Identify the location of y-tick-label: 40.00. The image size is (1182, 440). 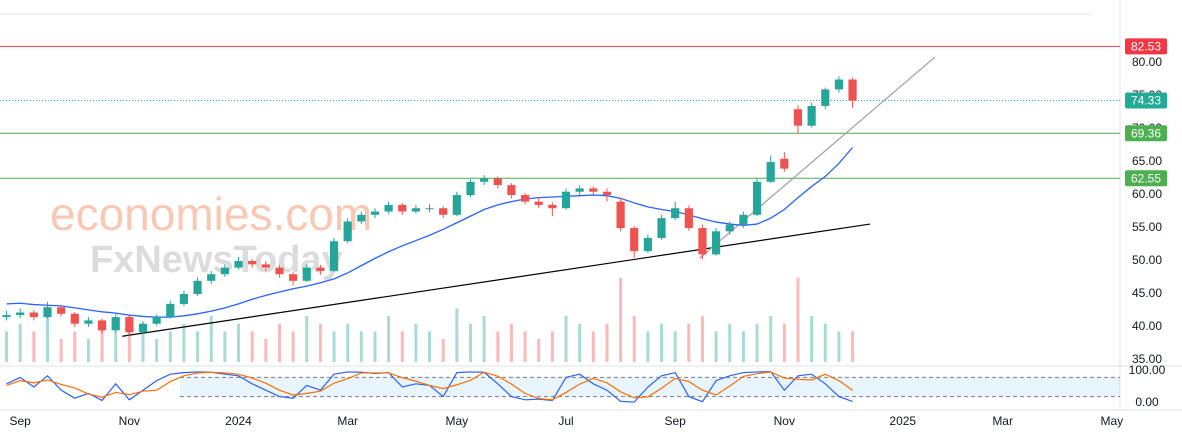
(1147, 326).